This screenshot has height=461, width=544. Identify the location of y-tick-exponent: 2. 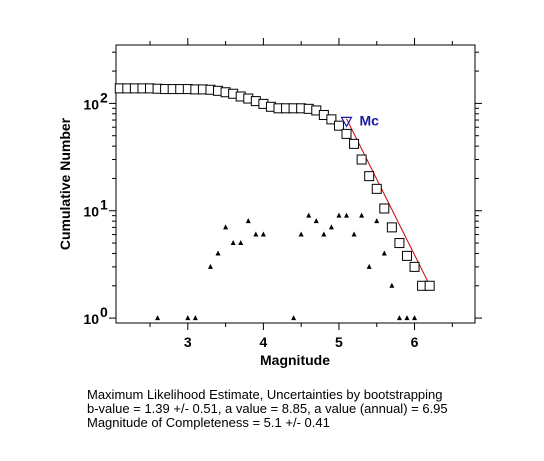
(104, 97).